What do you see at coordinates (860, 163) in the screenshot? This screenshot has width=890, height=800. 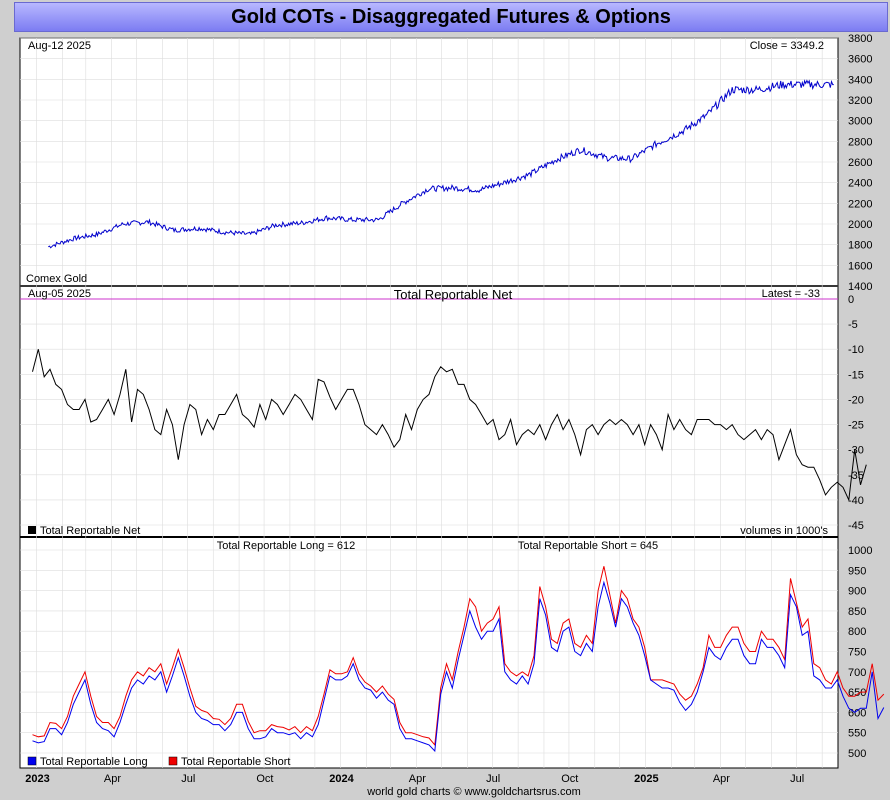 I see `price-y-tick-label: 2600` at bounding box center [860, 163].